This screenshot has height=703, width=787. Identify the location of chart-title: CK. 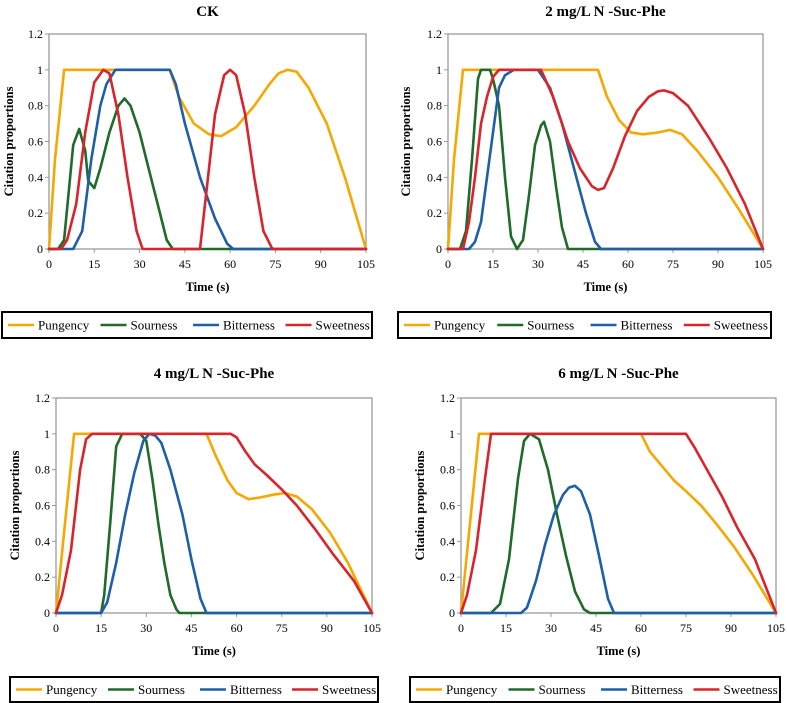
(207, 12).